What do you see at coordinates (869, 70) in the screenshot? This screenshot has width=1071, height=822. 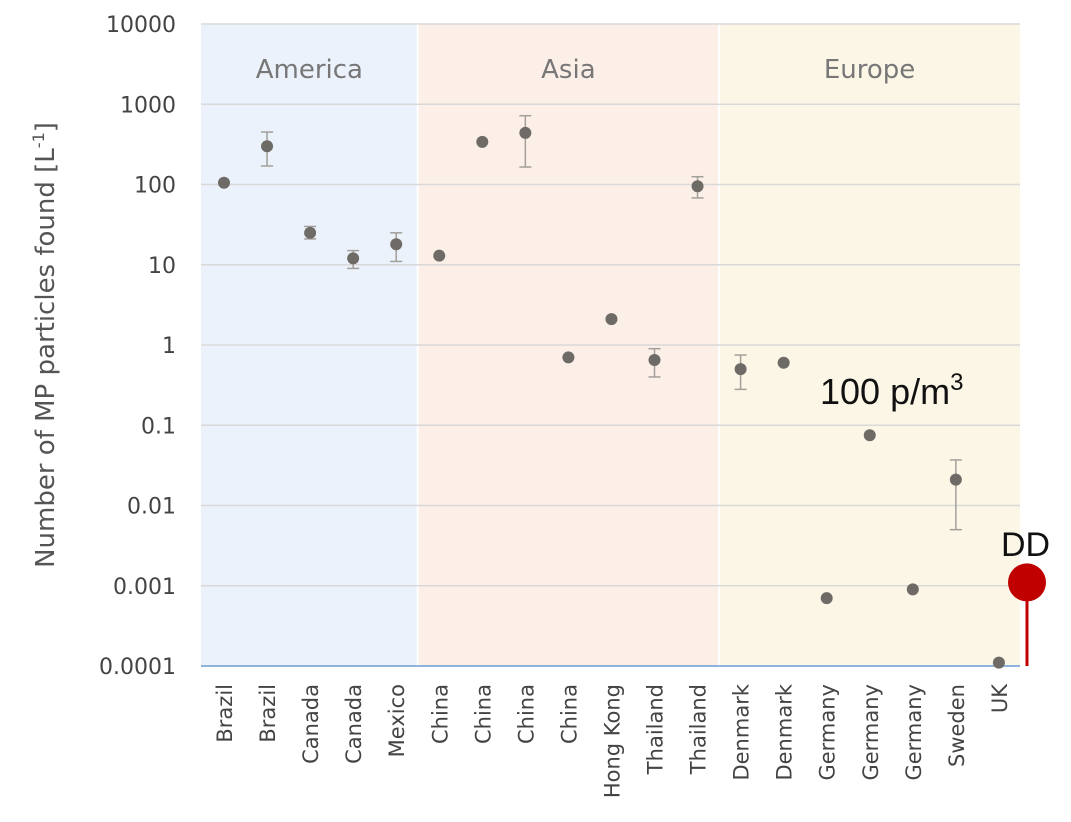 I see `region-label-europe: Europe` at bounding box center [869, 70].